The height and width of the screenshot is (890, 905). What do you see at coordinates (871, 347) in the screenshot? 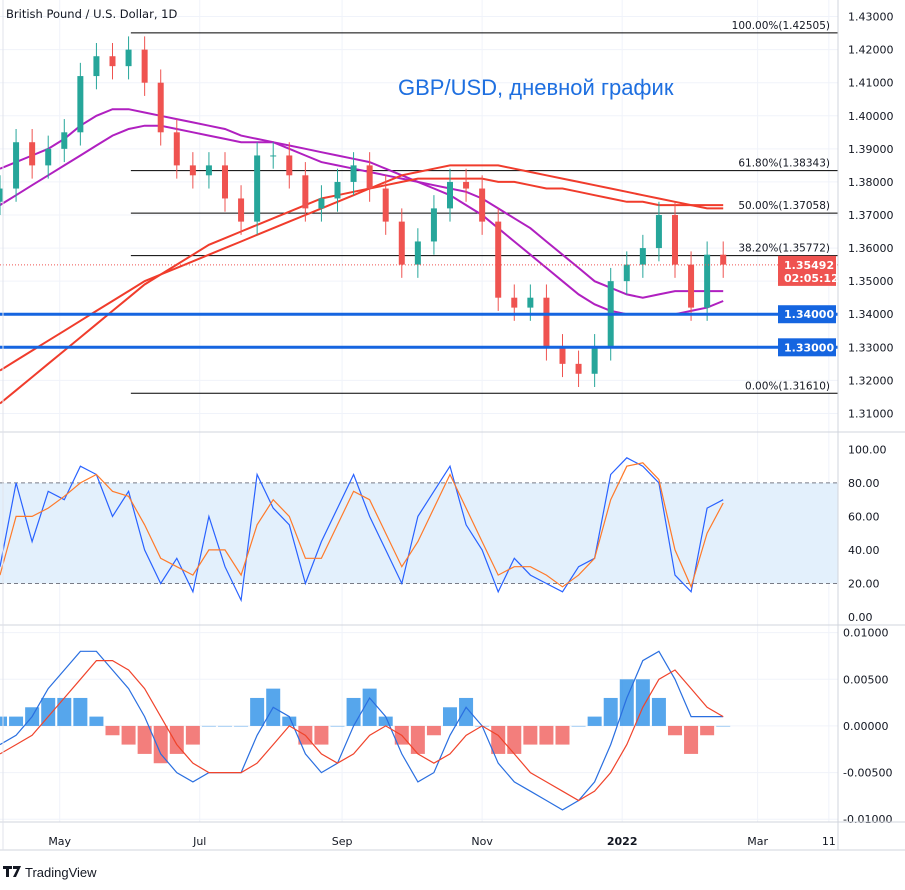
I see `price-axis-label: 1.33000` at bounding box center [871, 347].